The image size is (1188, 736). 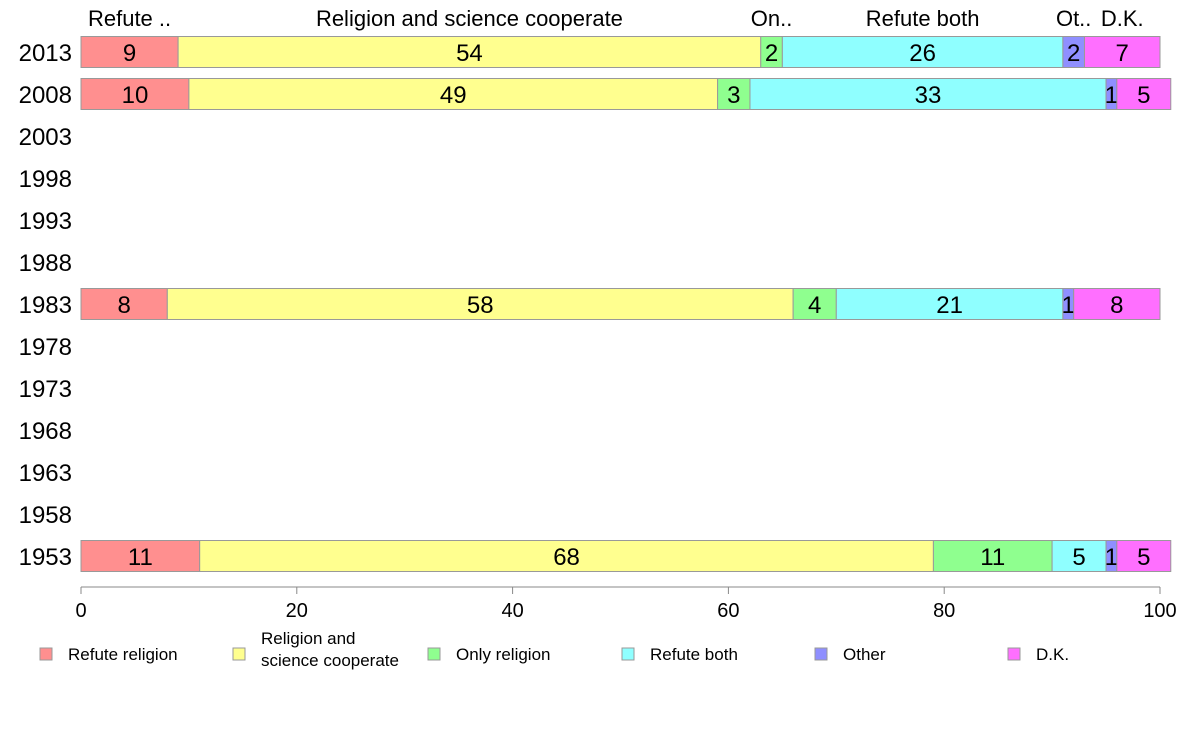 I want to click on year-label-2003: 2003, so click(x=45, y=137).